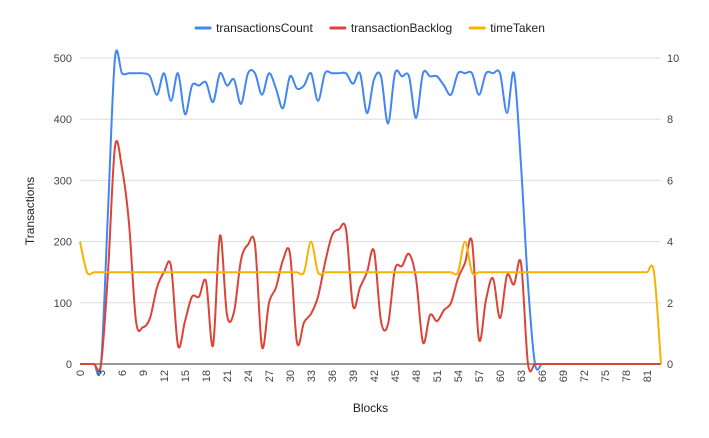 The height and width of the screenshot is (438, 709). I want to click on legend-label-transactionsCount: transactionsCount, so click(264, 28).